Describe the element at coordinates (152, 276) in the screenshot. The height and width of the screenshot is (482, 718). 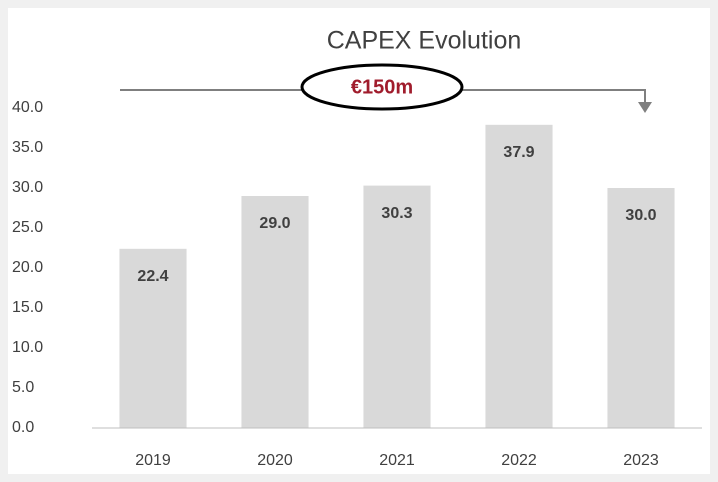
I see `data-label: 22.4` at that location.